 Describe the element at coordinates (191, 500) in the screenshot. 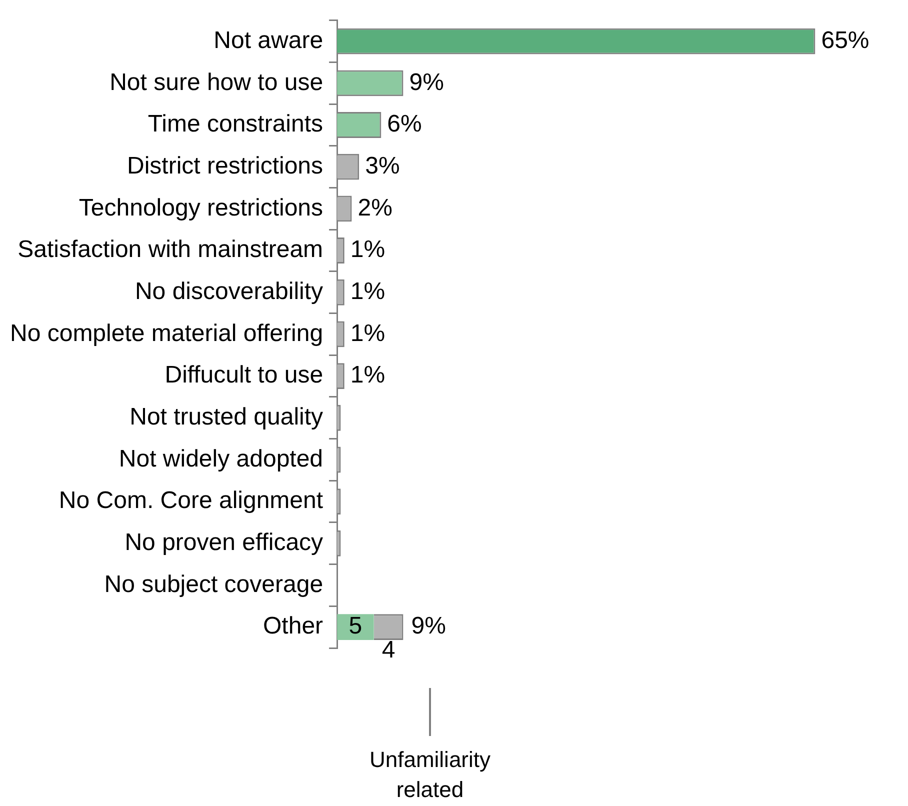

I see `y-tick-label: No Com. Core alignment` at that location.